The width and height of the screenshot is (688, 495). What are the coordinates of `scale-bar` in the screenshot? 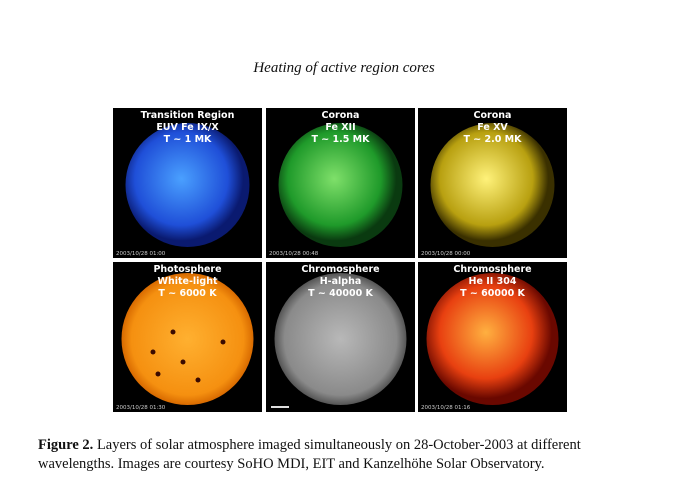 It's located at (280, 407).